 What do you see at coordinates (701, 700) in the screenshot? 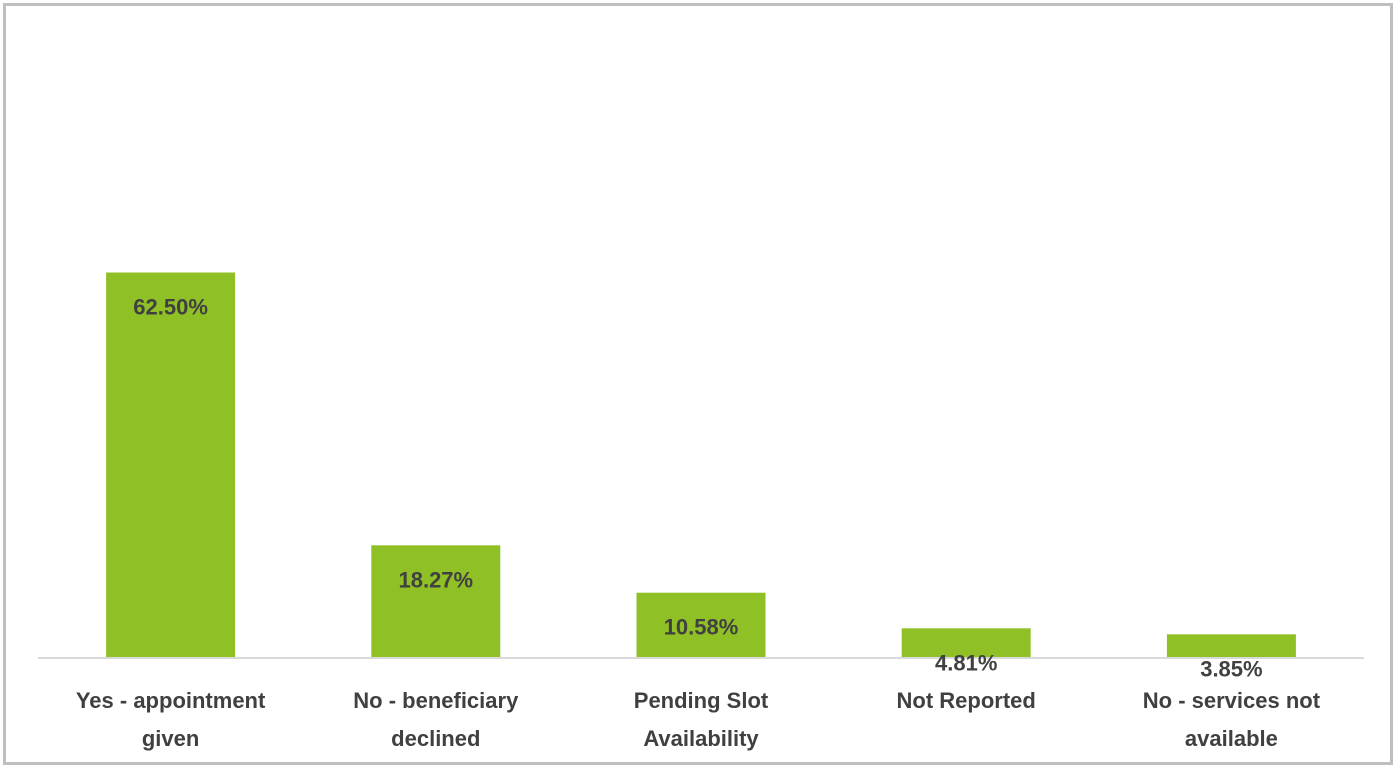
I see `category-label-2-line-0: Pending Slot` at bounding box center [701, 700].